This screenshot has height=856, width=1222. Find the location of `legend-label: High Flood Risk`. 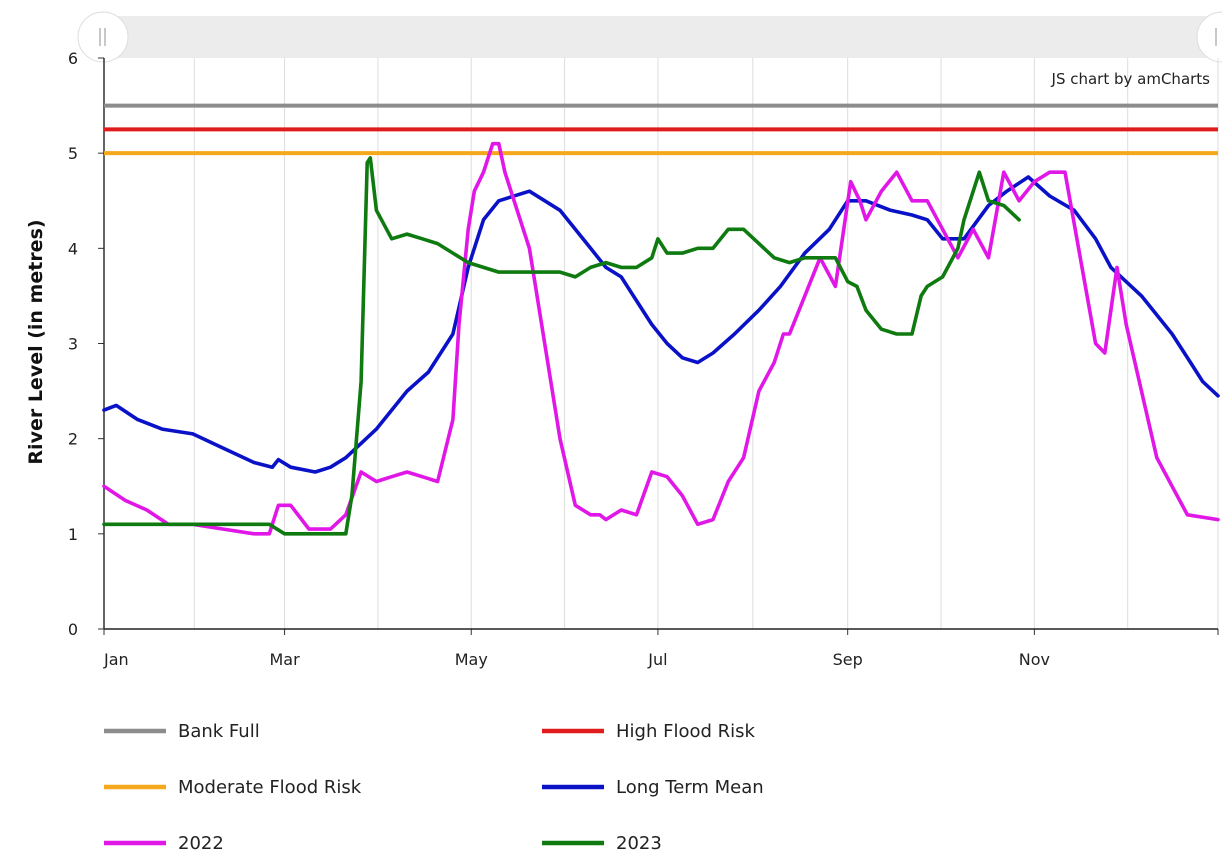

legend-label: High Flood Risk is located at coordinates (686, 731).